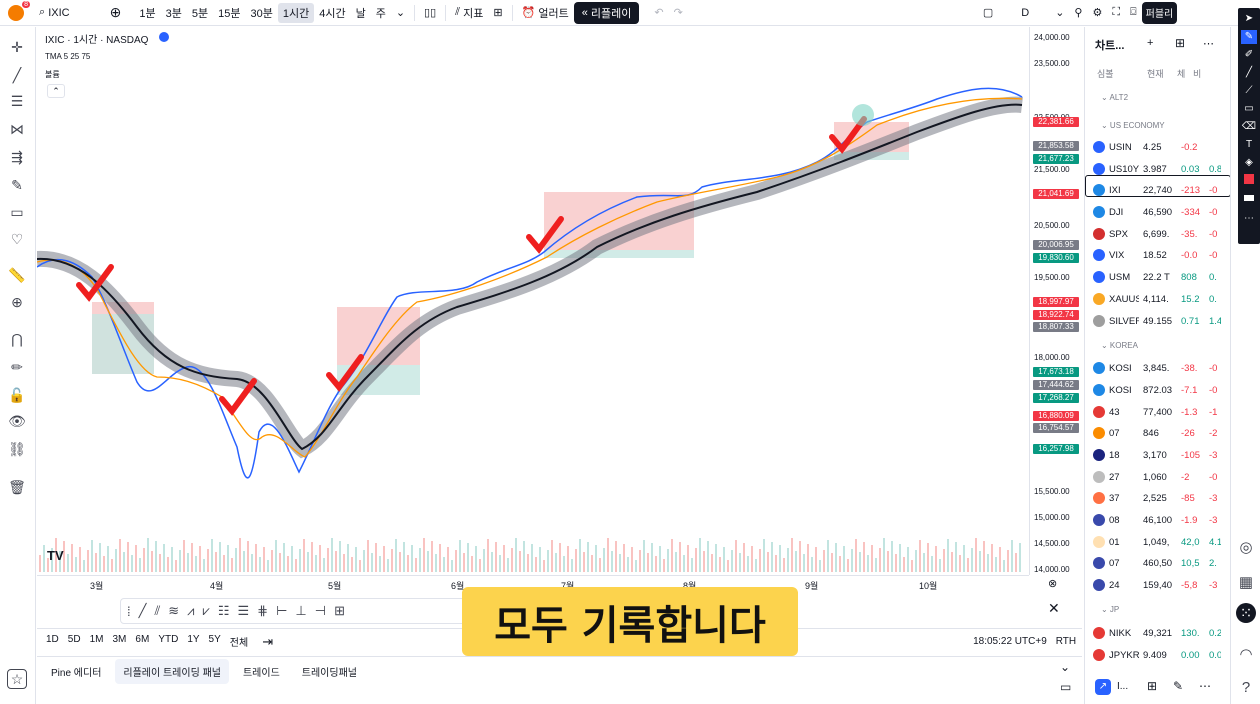  Describe the element at coordinates (1157, 368) in the screenshot. I see `watchlist-row: KOSI 3,845. -38. -0` at that location.